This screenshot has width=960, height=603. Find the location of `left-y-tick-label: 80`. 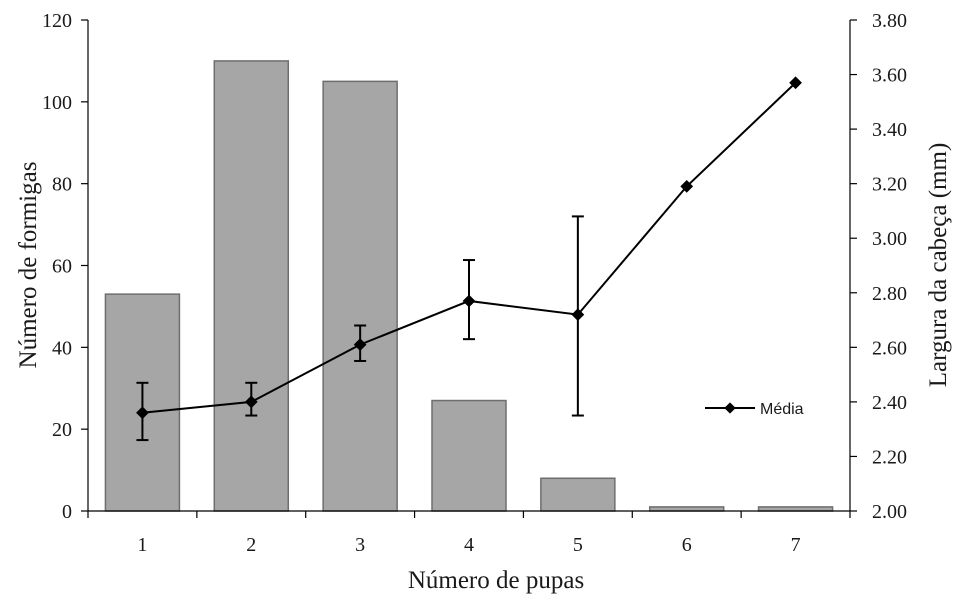

left-y-tick-label: 80 is located at coordinates (62, 185).